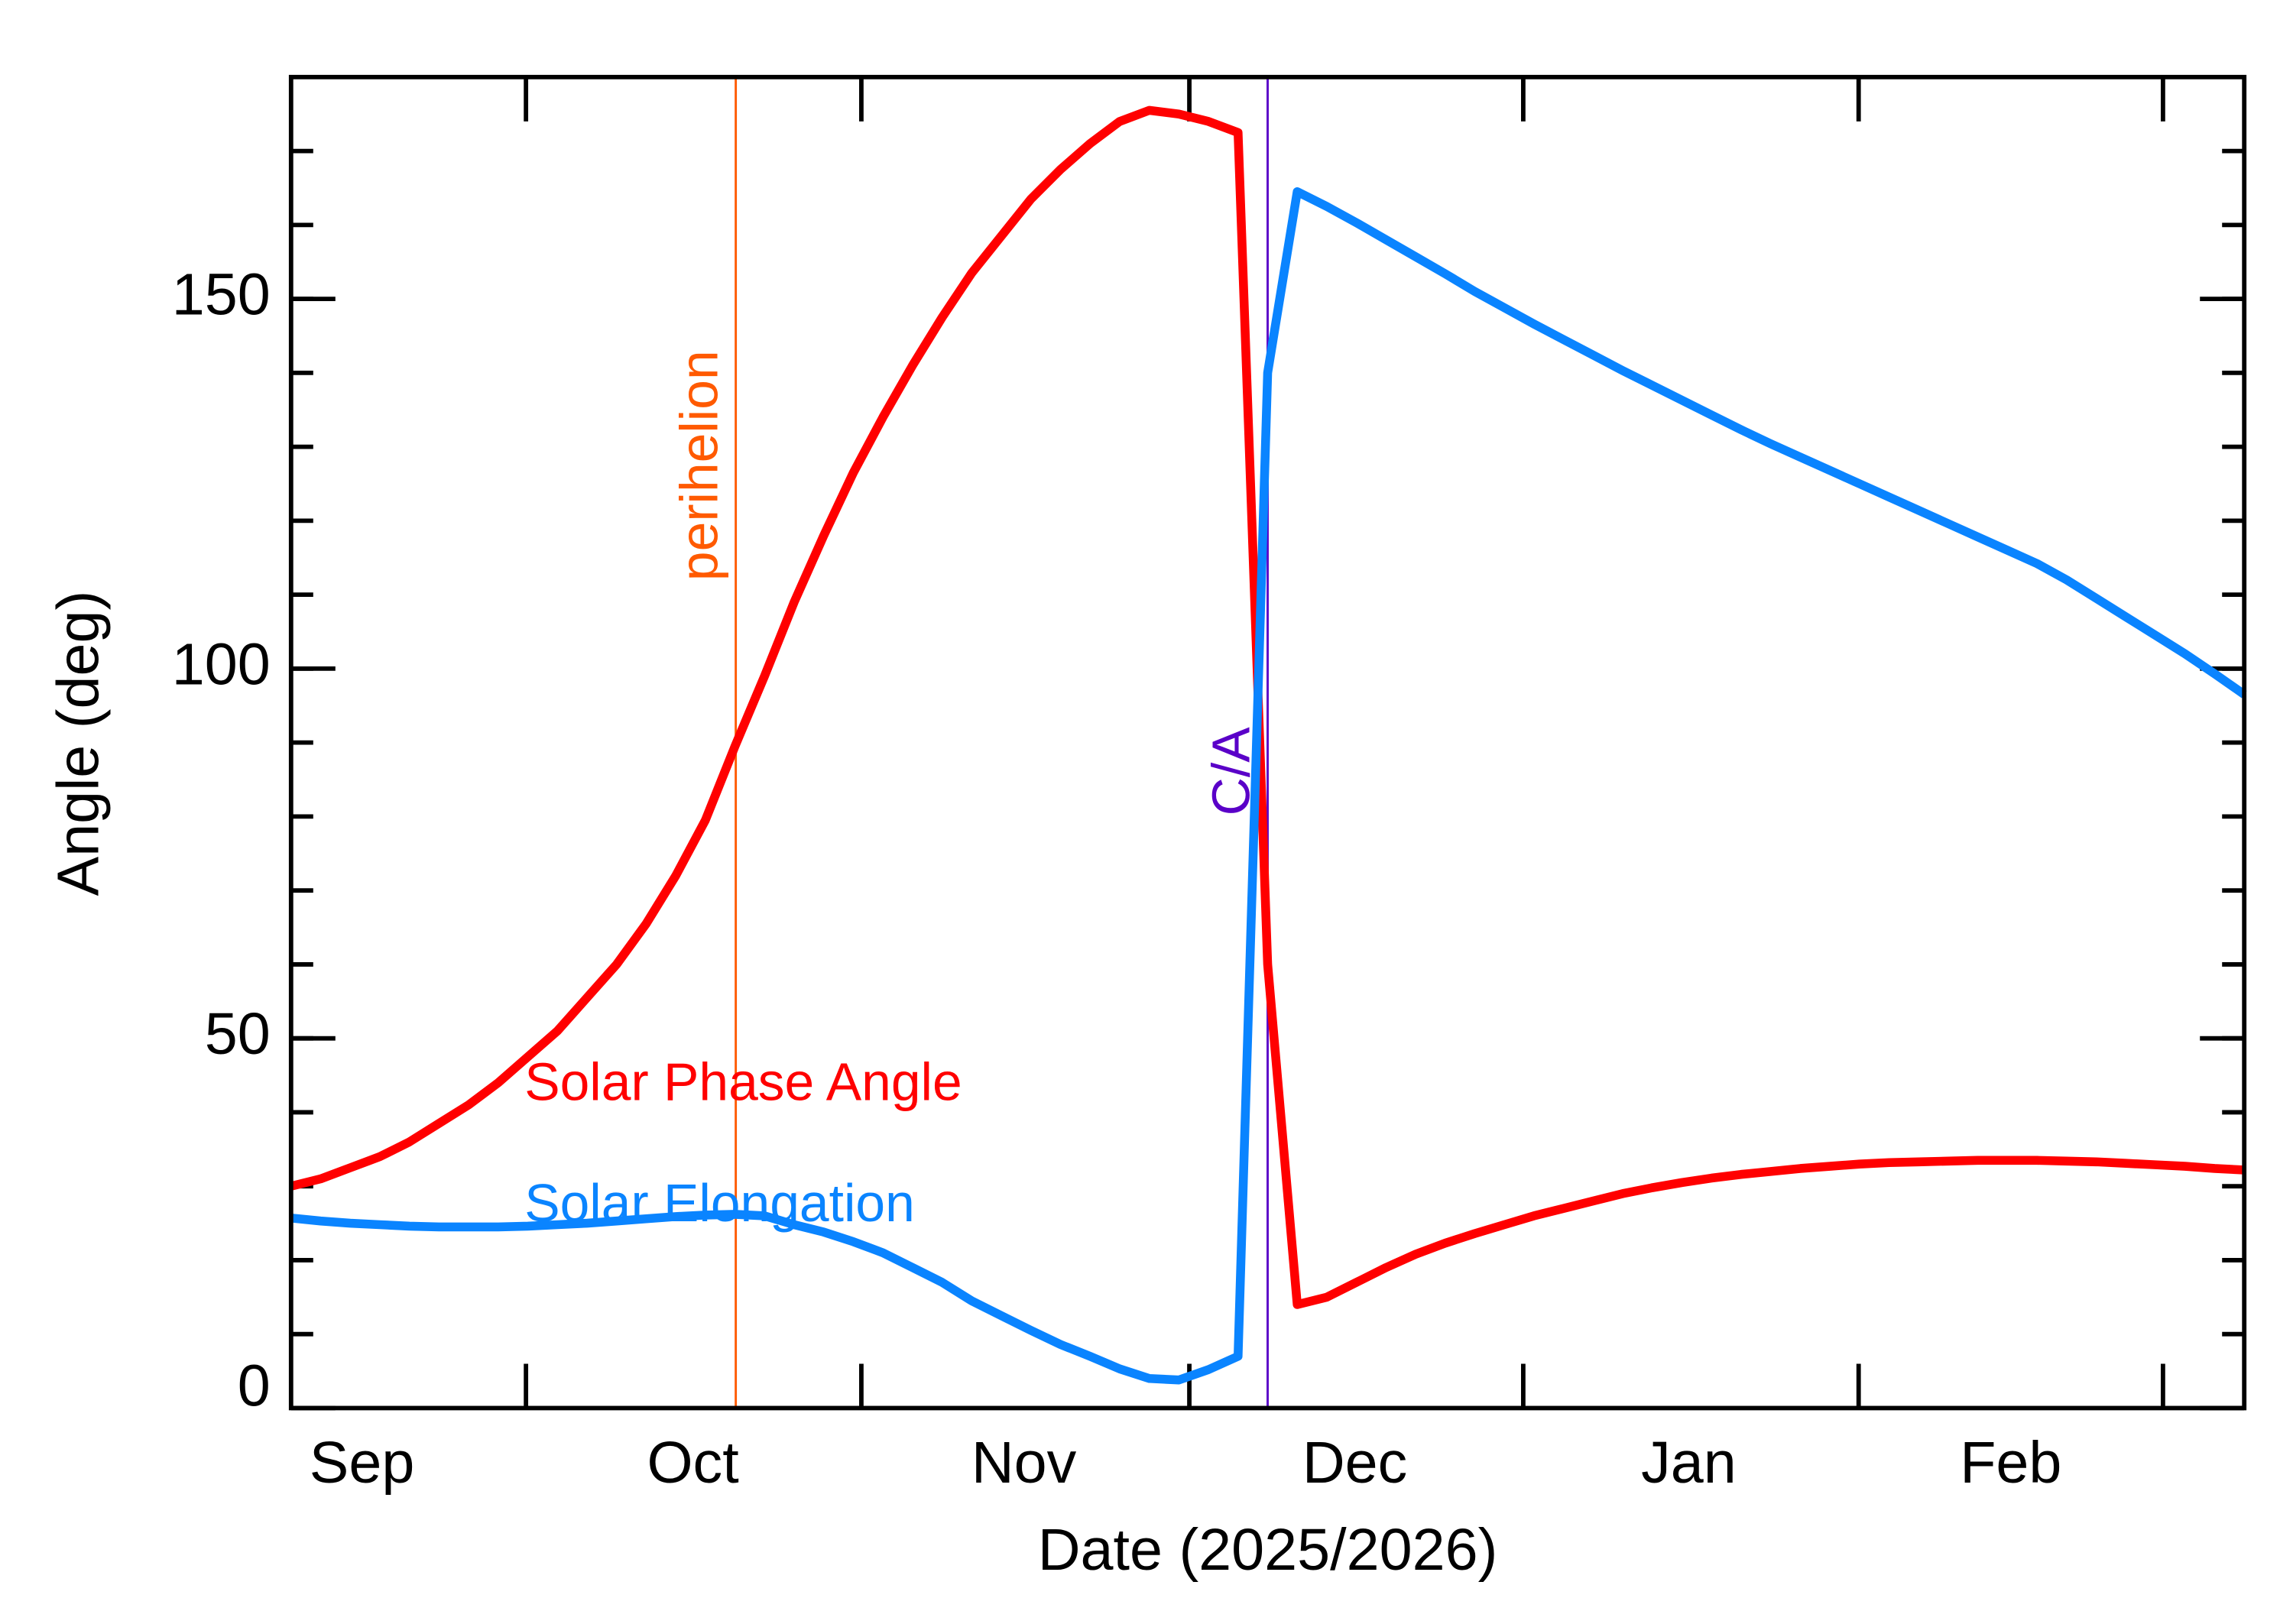 Image resolution: width=2293 pixels, height=1624 pixels. What do you see at coordinates (79, 743) in the screenshot?
I see `y-axis-title: Angle (deg)` at bounding box center [79, 743].